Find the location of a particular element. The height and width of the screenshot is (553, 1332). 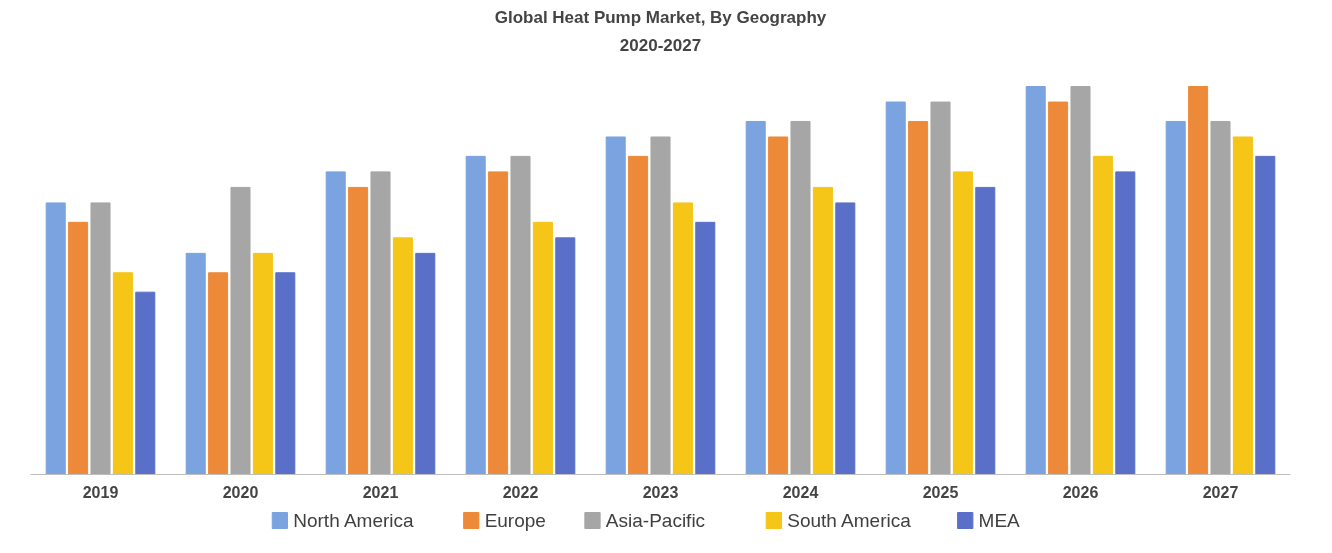

x-tick-label: 2027 is located at coordinates (1220, 492).